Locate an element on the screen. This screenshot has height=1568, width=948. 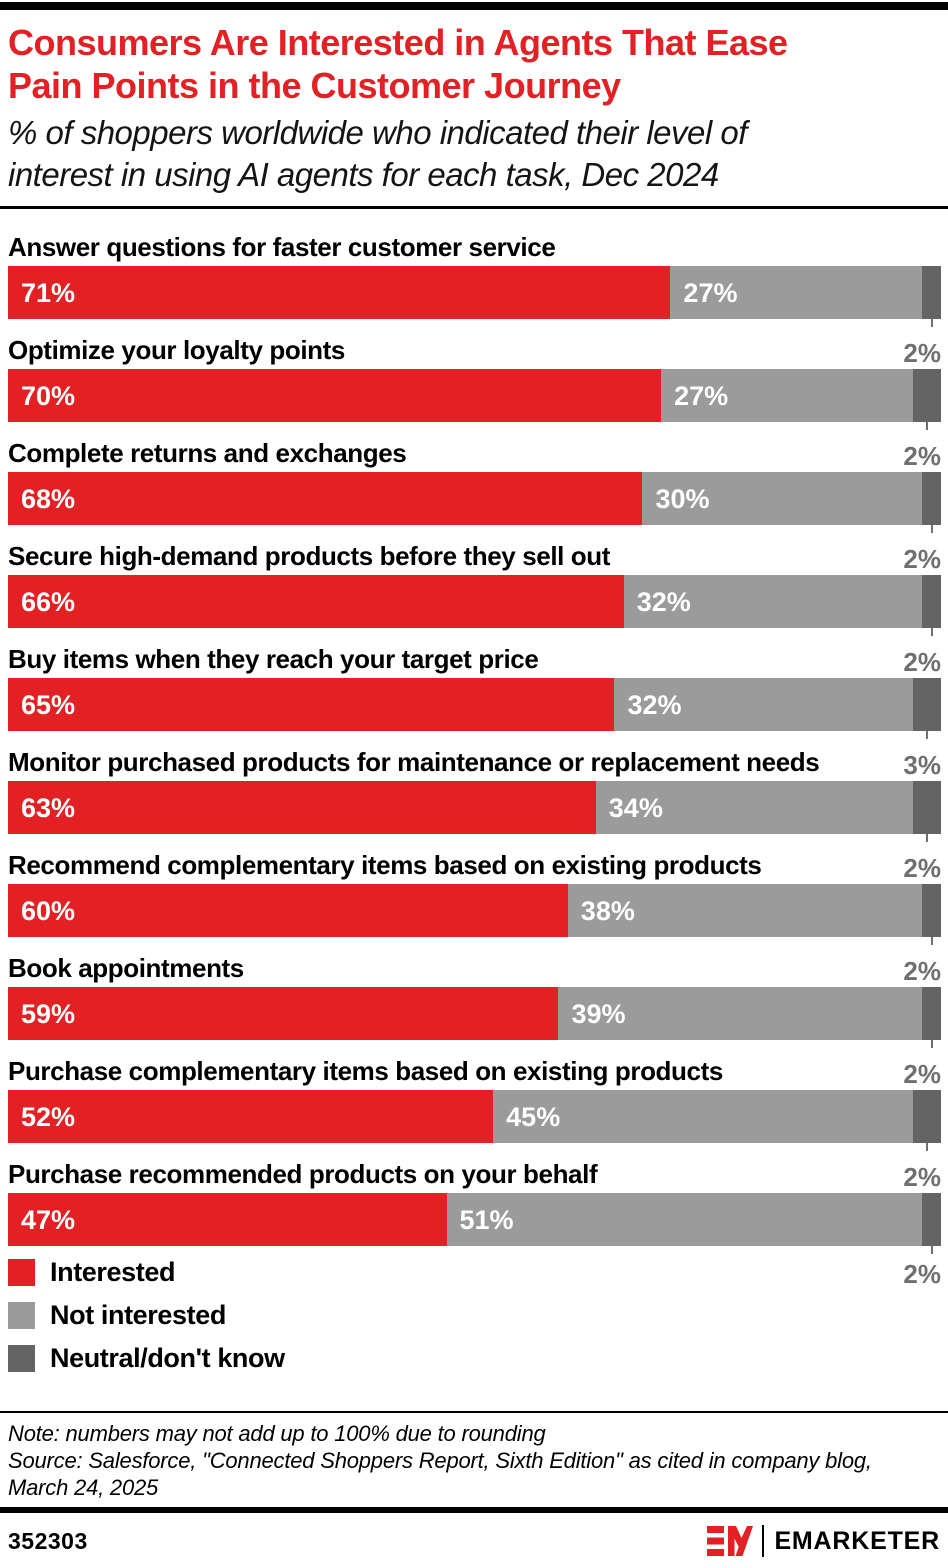
not-interested-value-label: 45% is located at coordinates (533, 1117).